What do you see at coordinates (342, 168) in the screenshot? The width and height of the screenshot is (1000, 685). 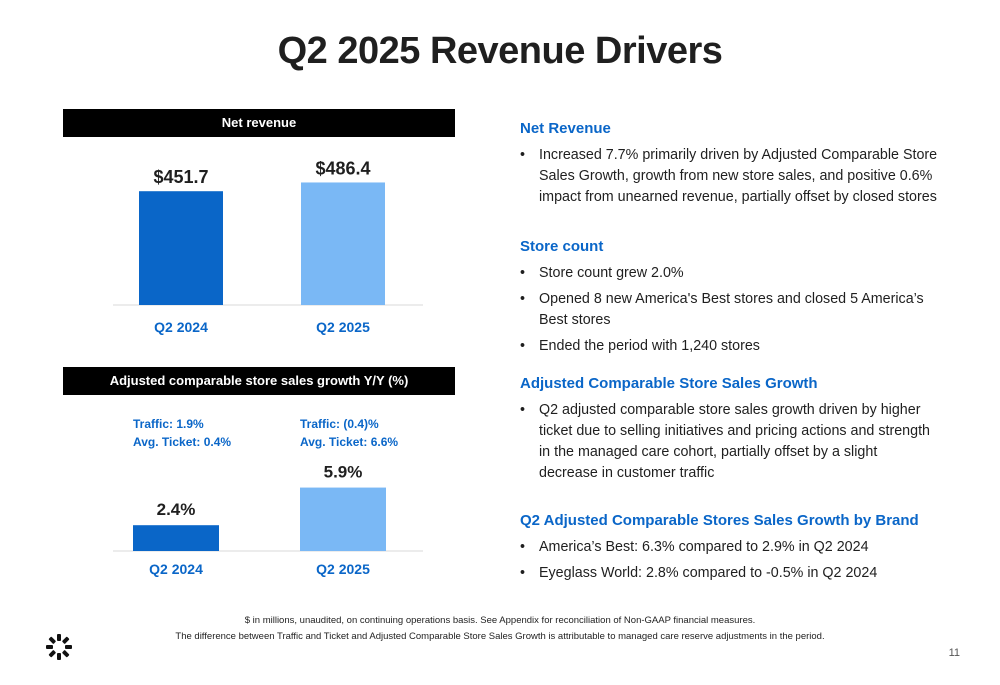 I see `data-label: $486.4` at bounding box center [342, 168].